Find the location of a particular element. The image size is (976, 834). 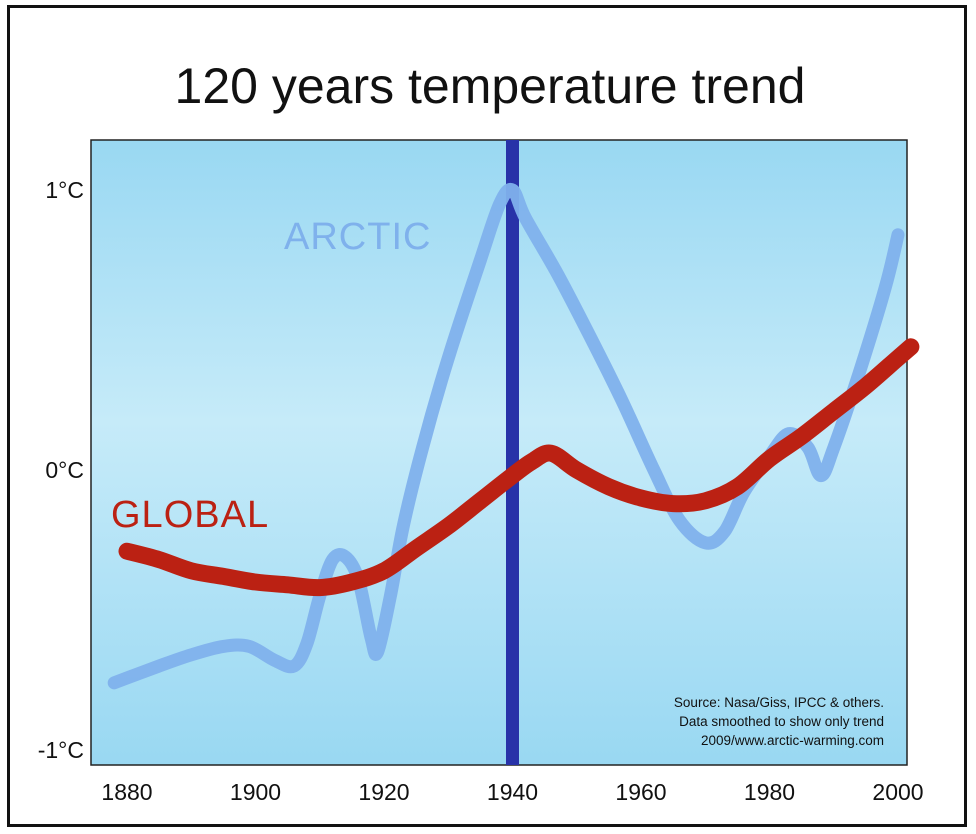

x-tick-label: 1940 is located at coordinates (512, 792).